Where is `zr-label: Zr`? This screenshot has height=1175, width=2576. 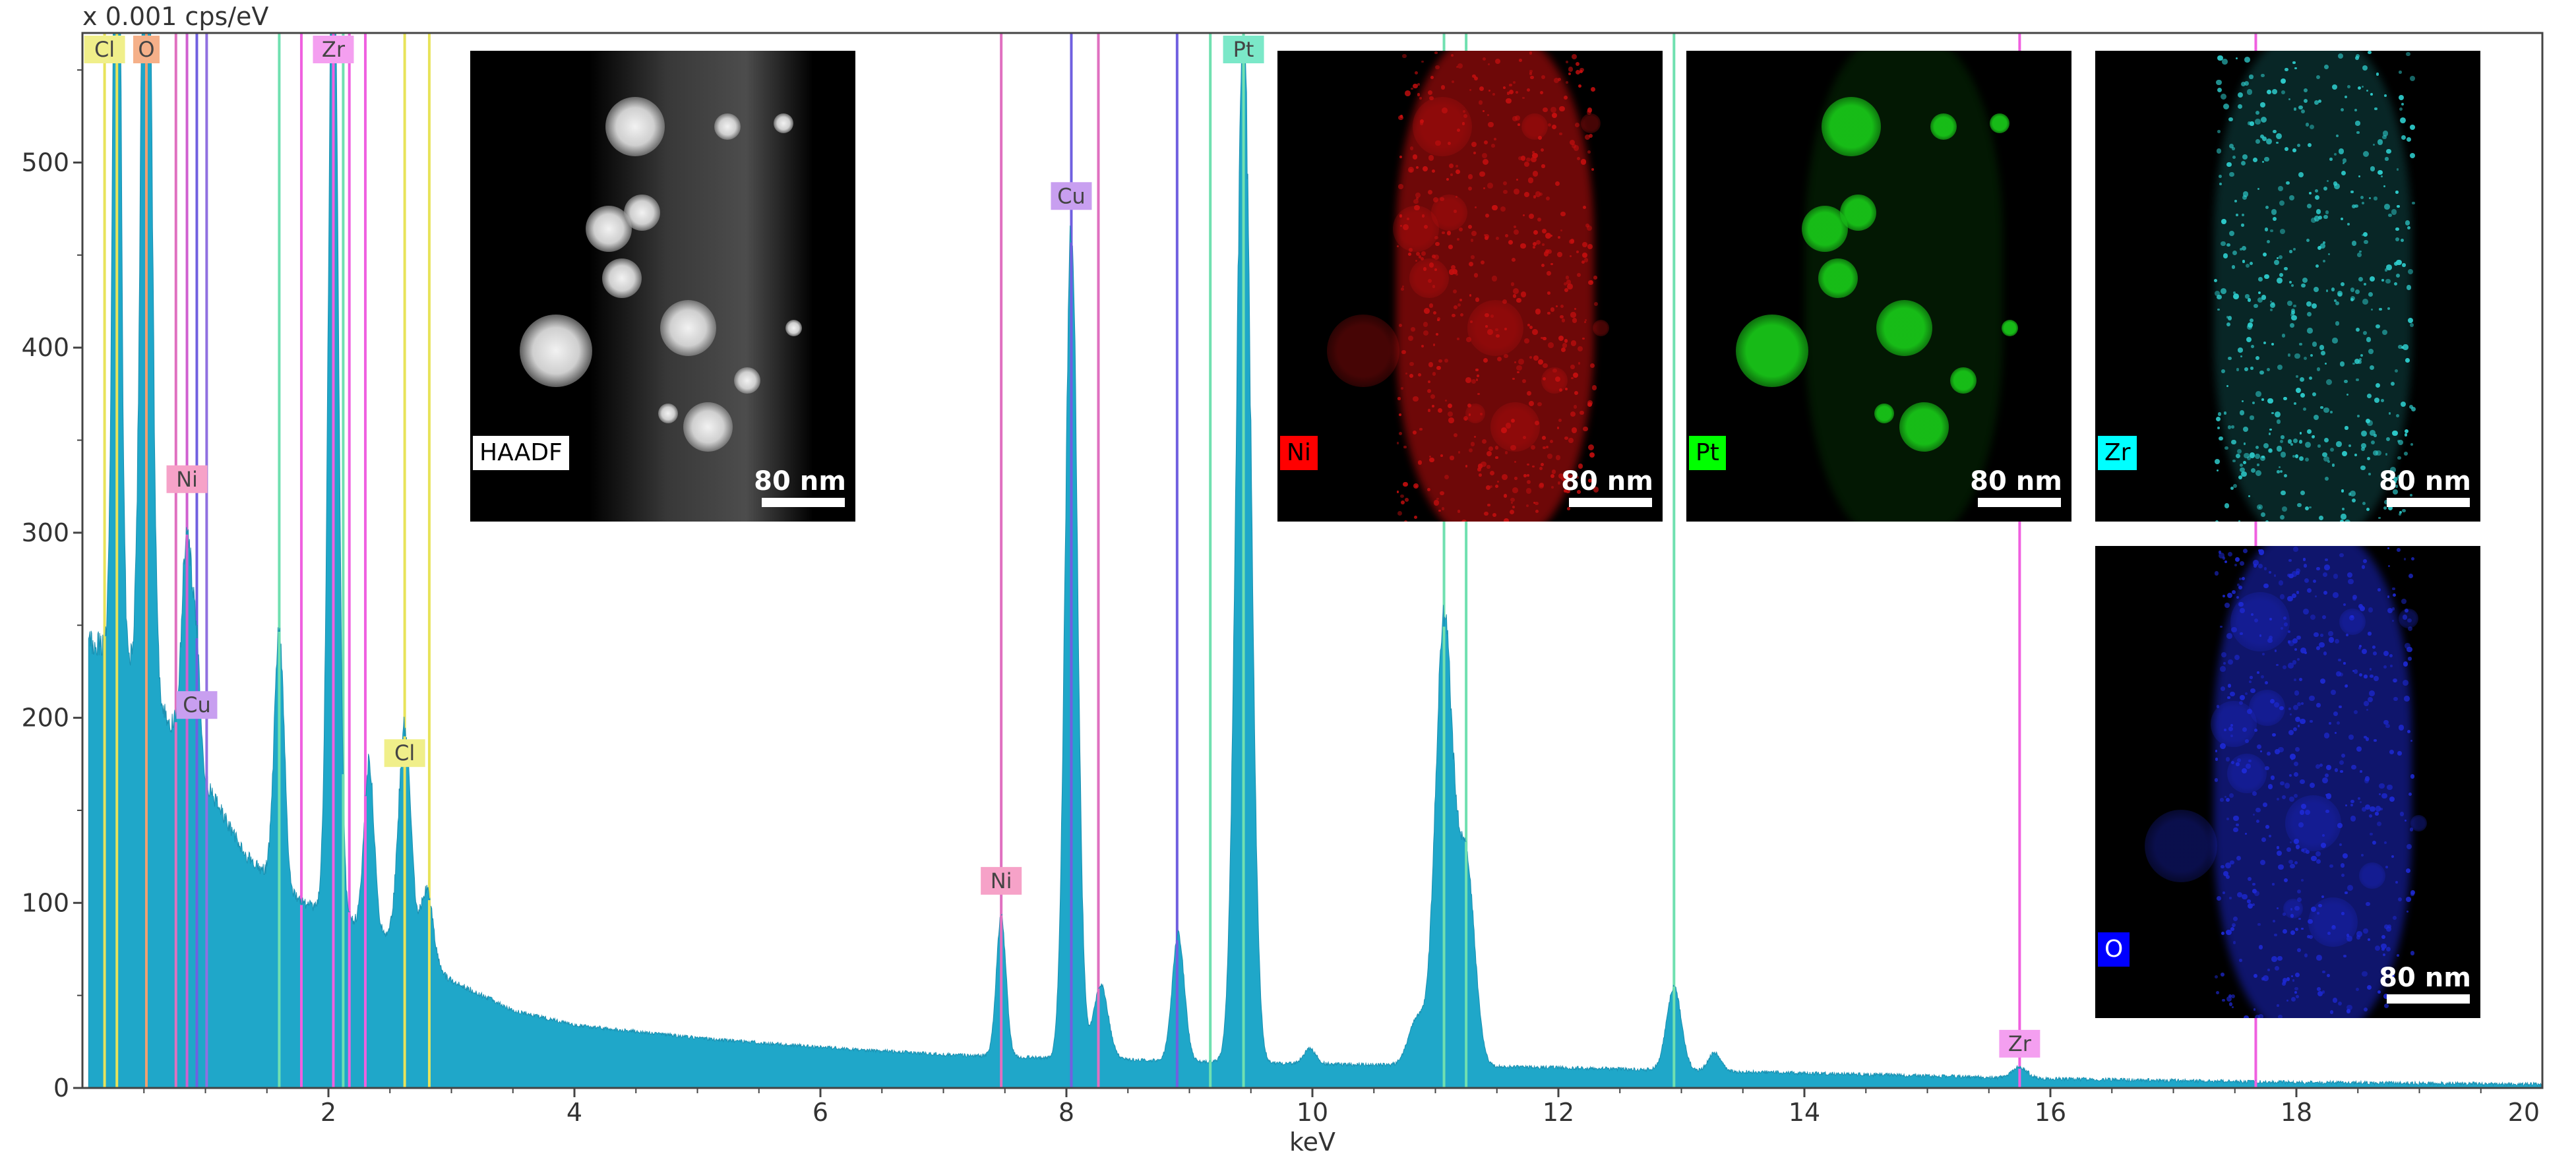
zr-label: Zr is located at coordinates (2117, 453).